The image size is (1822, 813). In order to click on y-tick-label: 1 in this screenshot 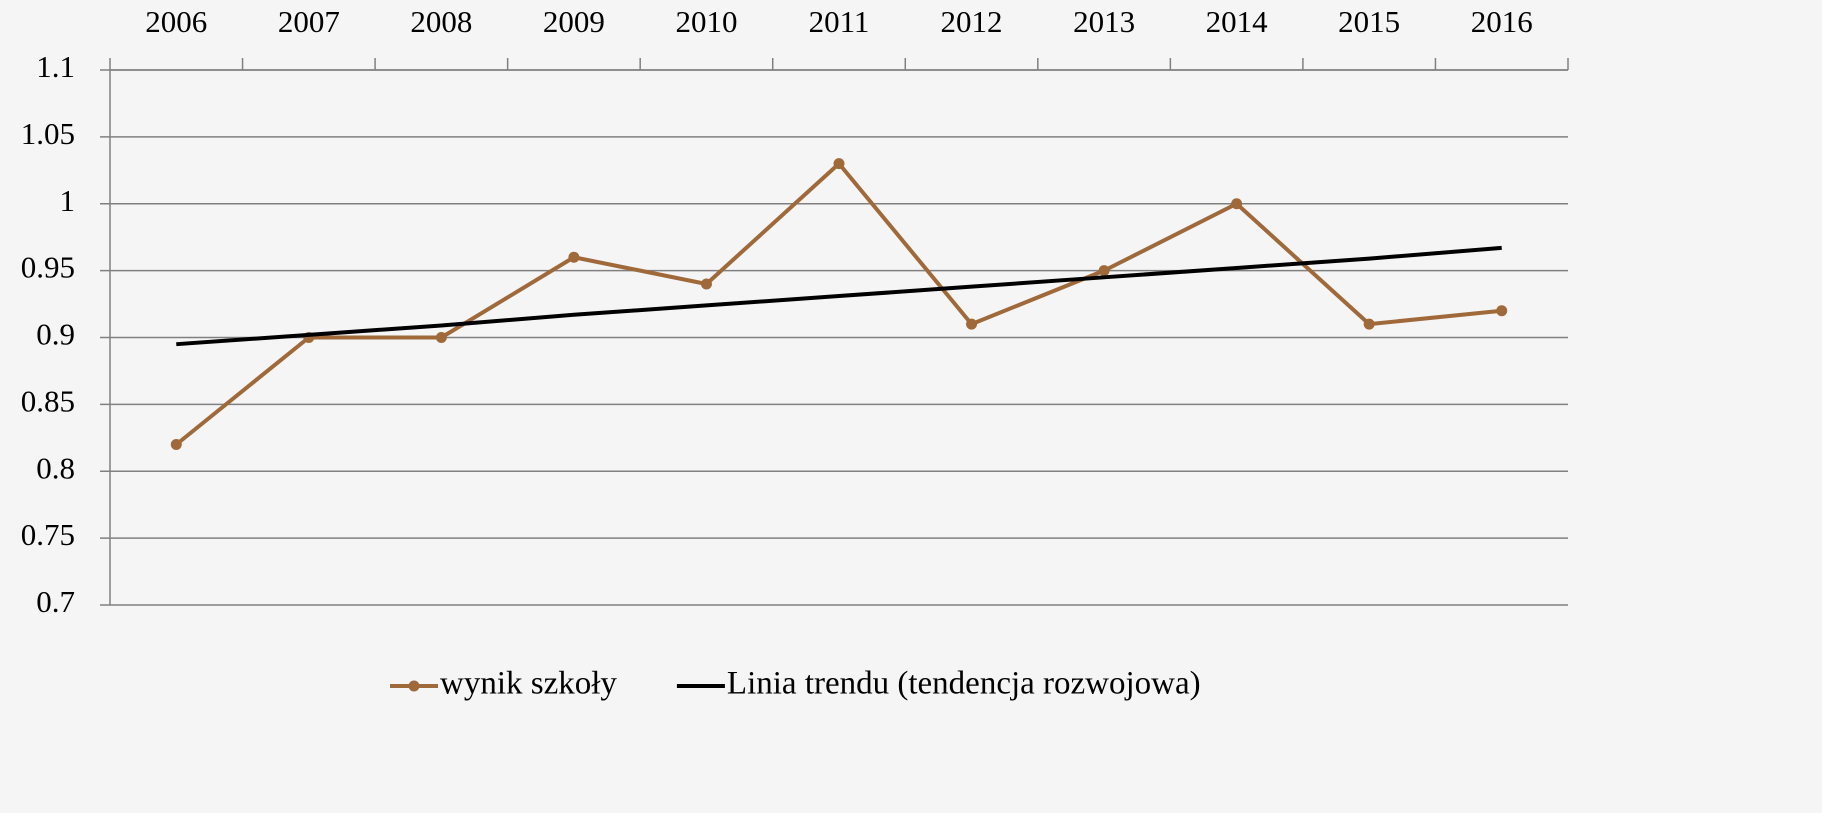, I will do `click(68, 200)`.